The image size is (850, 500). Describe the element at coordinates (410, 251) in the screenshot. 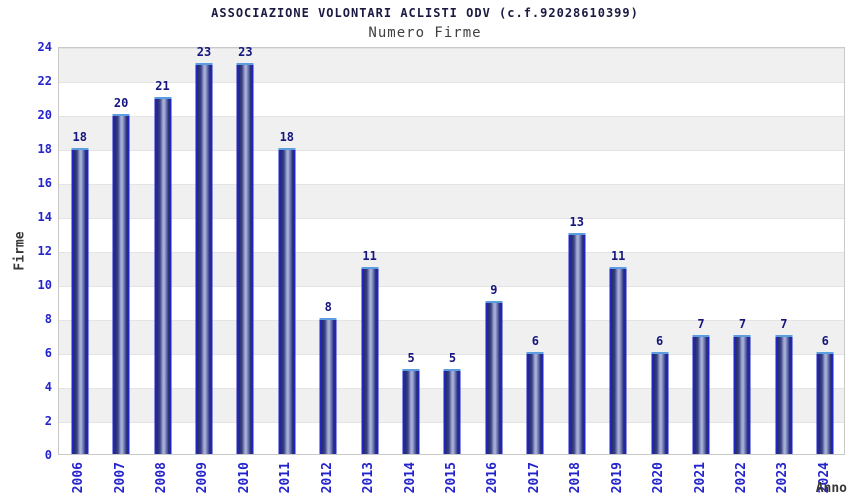

I see `bar-slot: 5` at that location.